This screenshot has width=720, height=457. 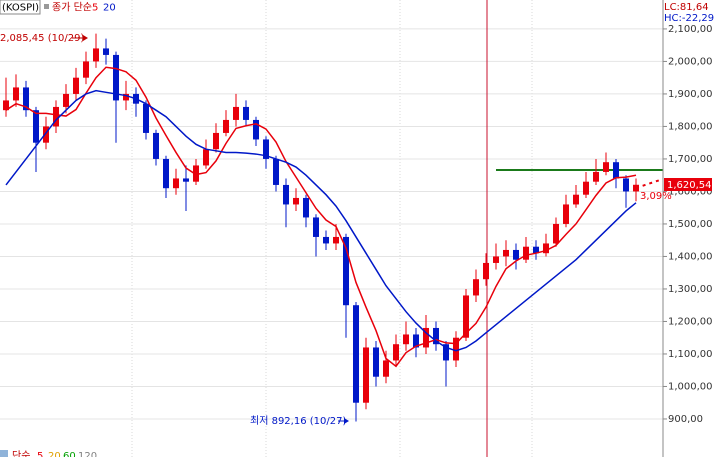 I want to click on y-tick-label: 1,700,00, so click(x=690, y=159).